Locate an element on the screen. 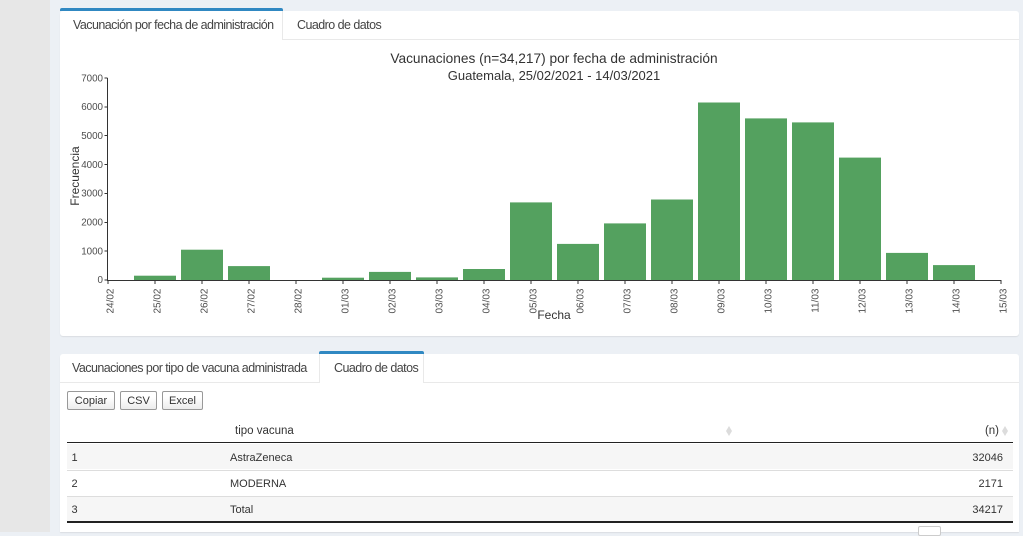 This screenshot has height=536, width=1023. svg-text:Guatemala, 25/02/2021 - 14/03/: Guatemala, 25/02/2021 - 14/03/2021 is located at coordinates (554, 75).